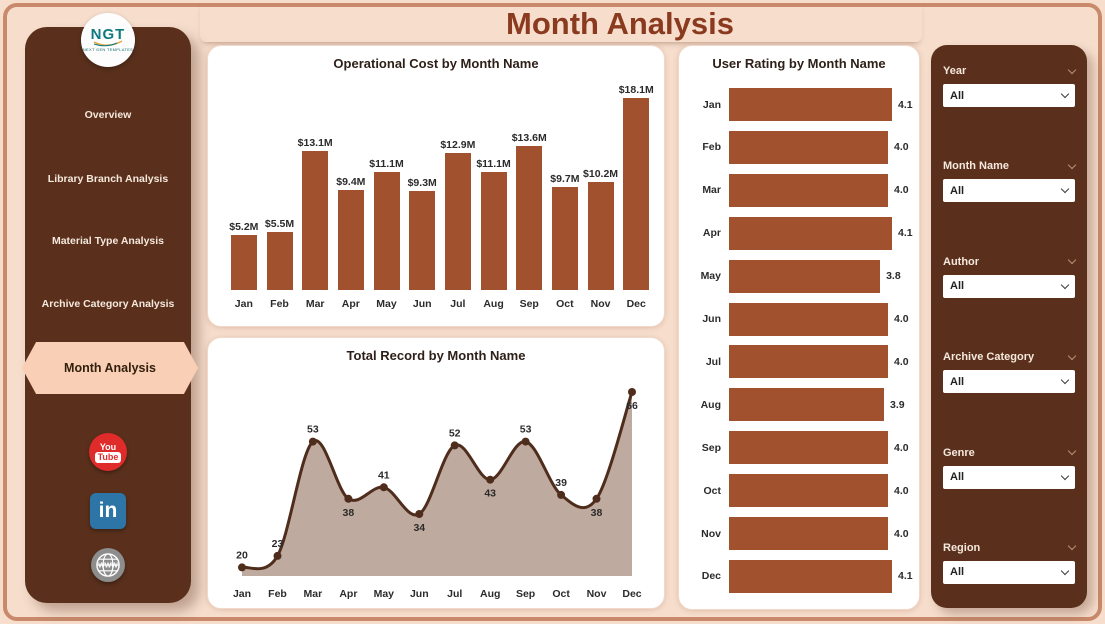 The width and height of the screenshot is (1105, 624). I want to click on bar-jun, so click(422, 240).